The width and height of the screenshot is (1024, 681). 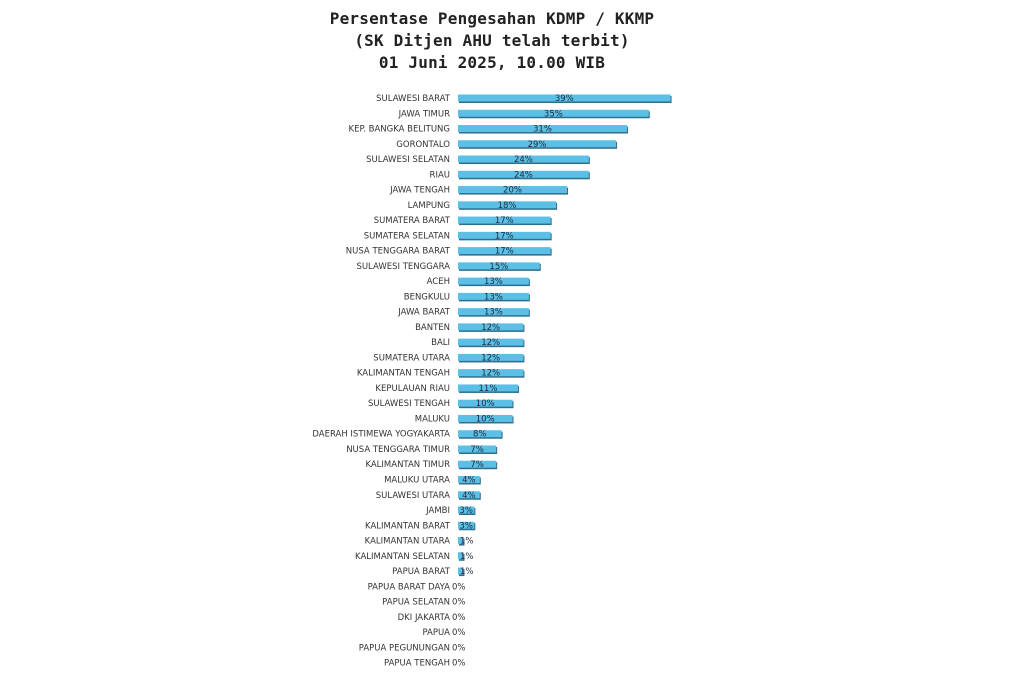 I want to click on bar-row: JAWA TIMUR 35%, so click(x=524, y=114).